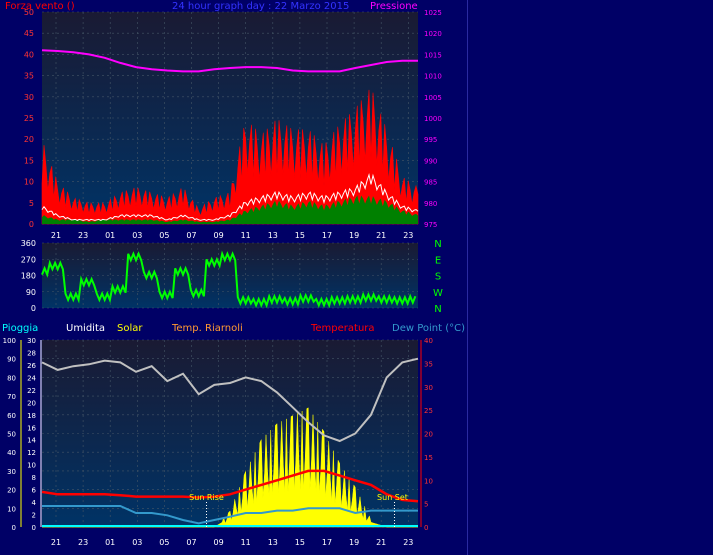 The height and width of the screenshot is (555, 713). I want to click on rain-y-tick: 50, so click(11, 435).